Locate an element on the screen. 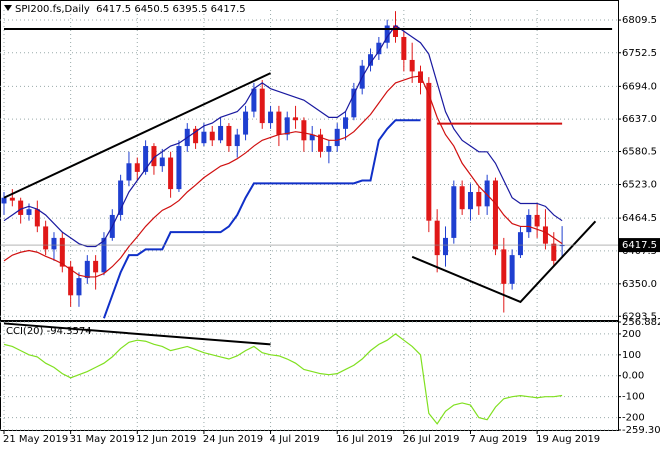 The width and height of the screenshot is (660, 450). y-tick-label: 6580.5 is located at coordinates (639, 152).